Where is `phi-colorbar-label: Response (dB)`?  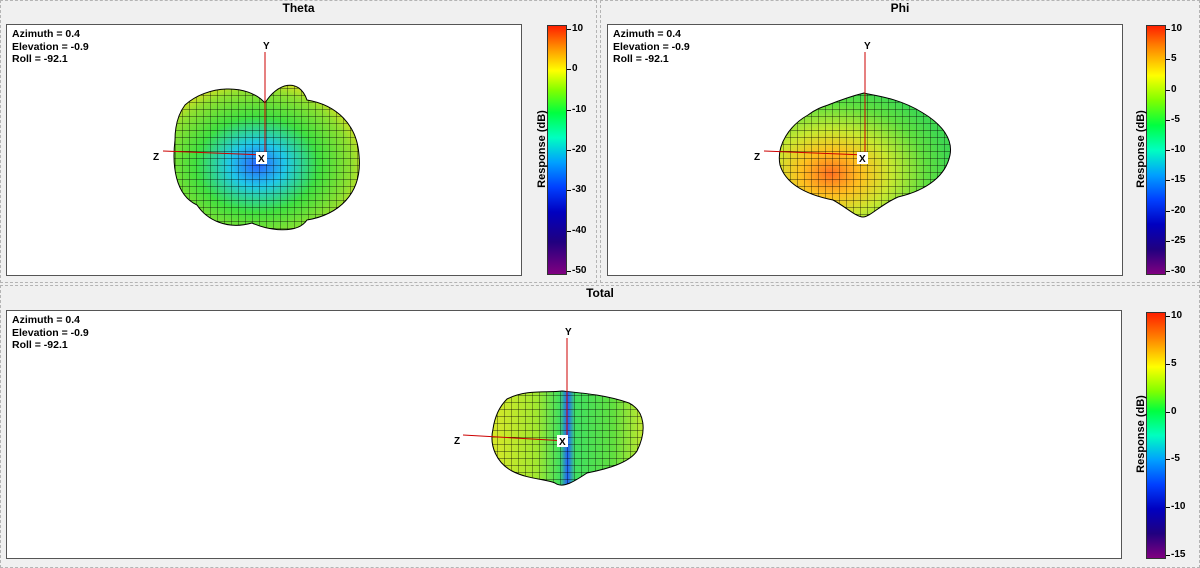 phi-colorbar-label: Response (dB) is located at coordinates (1141, 149).